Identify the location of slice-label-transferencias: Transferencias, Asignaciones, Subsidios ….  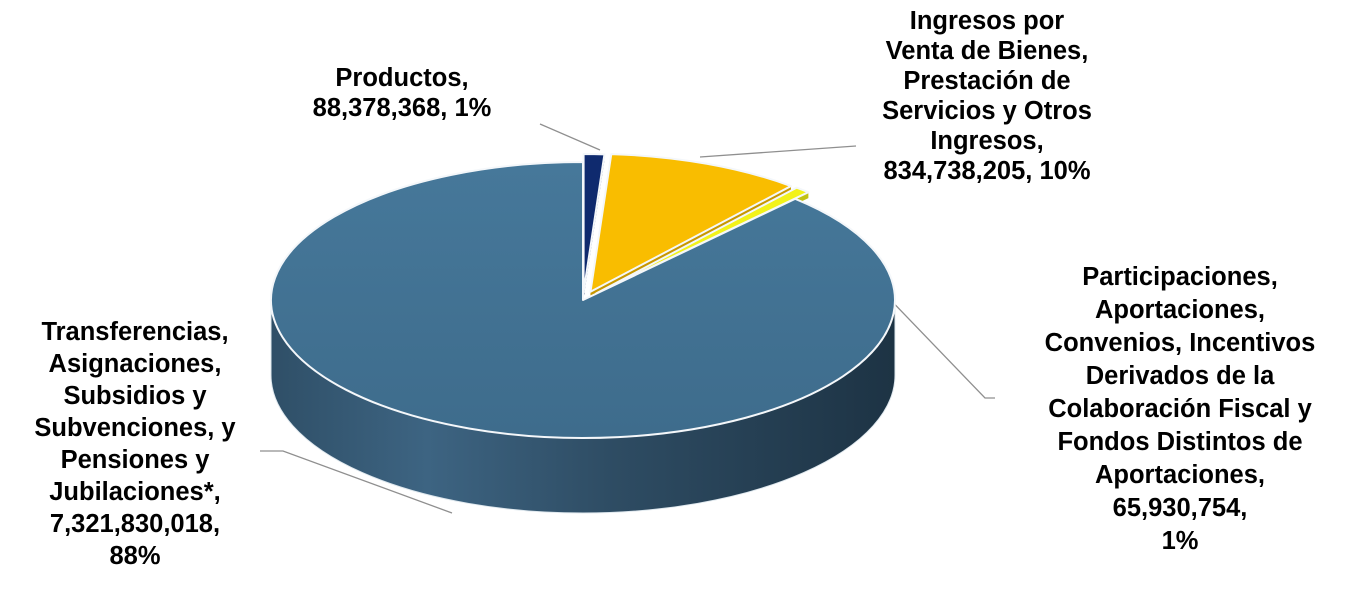
(135, 444).